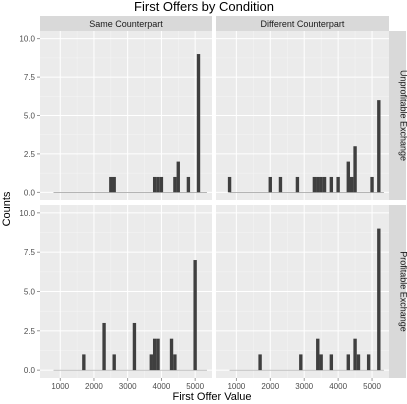 This screenshot has height=404, width=407. I want to click on row-strip-label: Unprofitable Exchange, so click(403, 115).